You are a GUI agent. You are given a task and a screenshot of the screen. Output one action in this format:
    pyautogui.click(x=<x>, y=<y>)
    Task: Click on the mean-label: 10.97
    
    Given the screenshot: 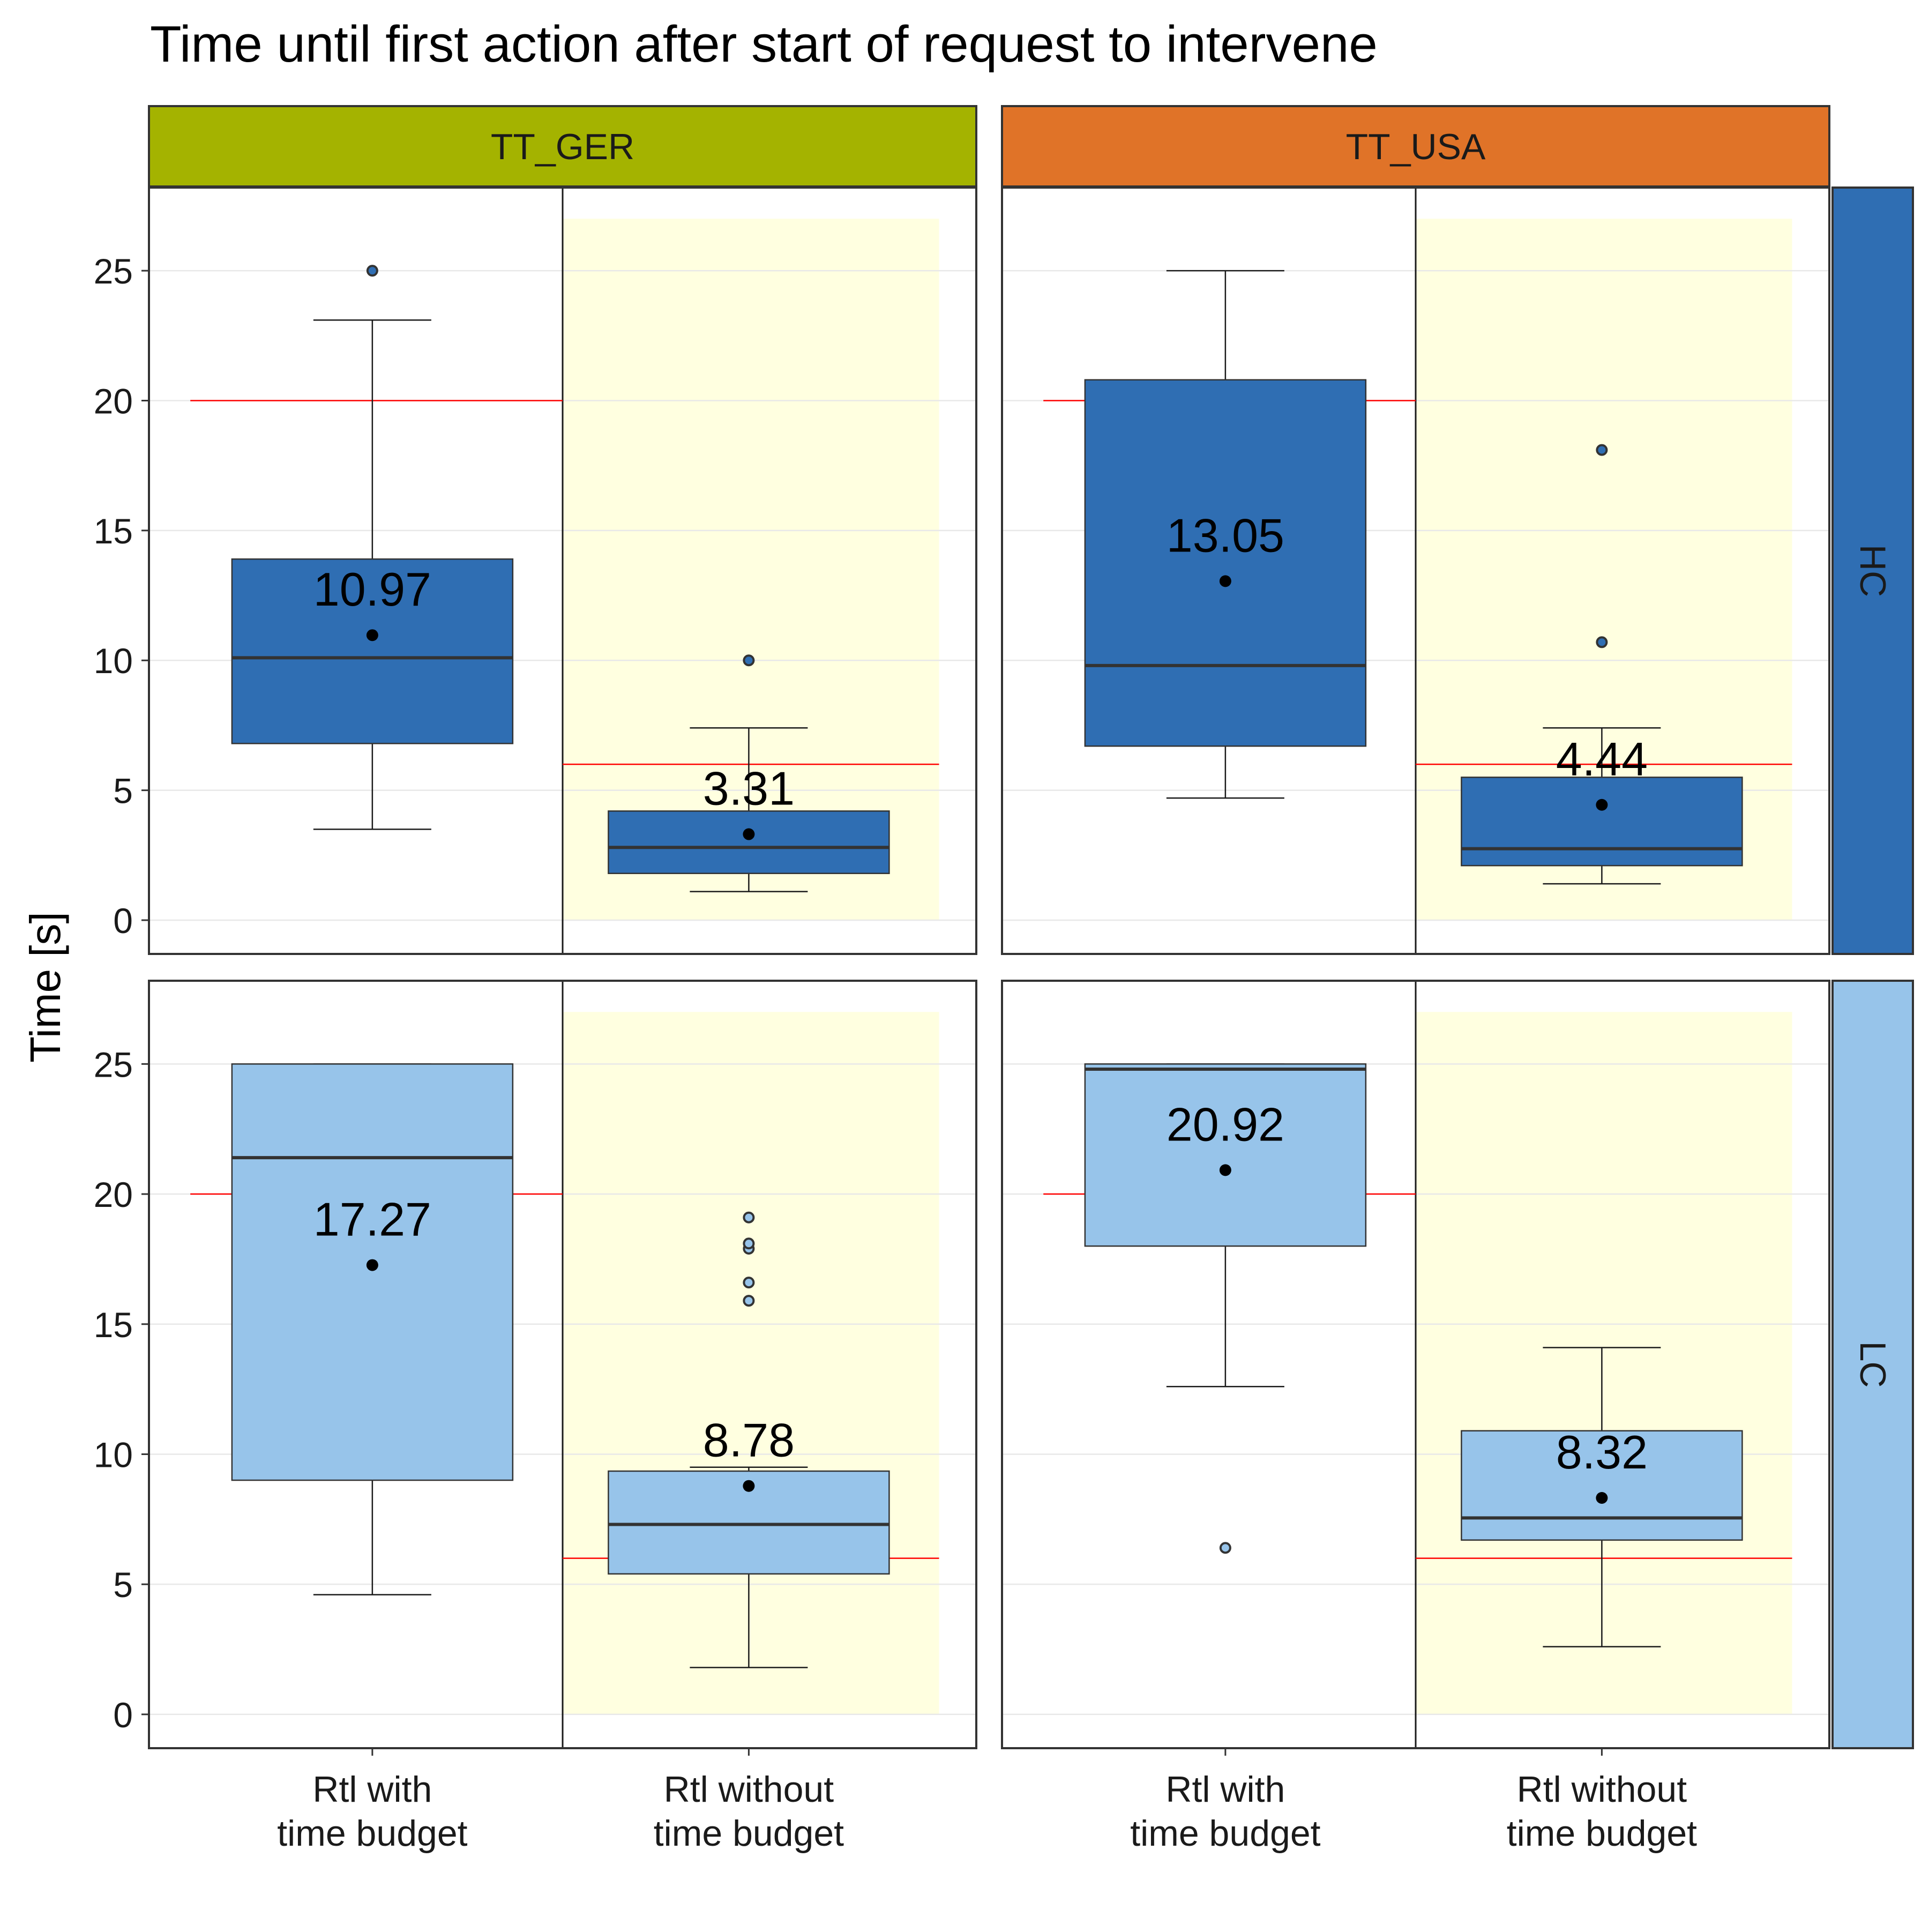 What is the action you would take?
    pyautogui.click(x=372, y=589)
    